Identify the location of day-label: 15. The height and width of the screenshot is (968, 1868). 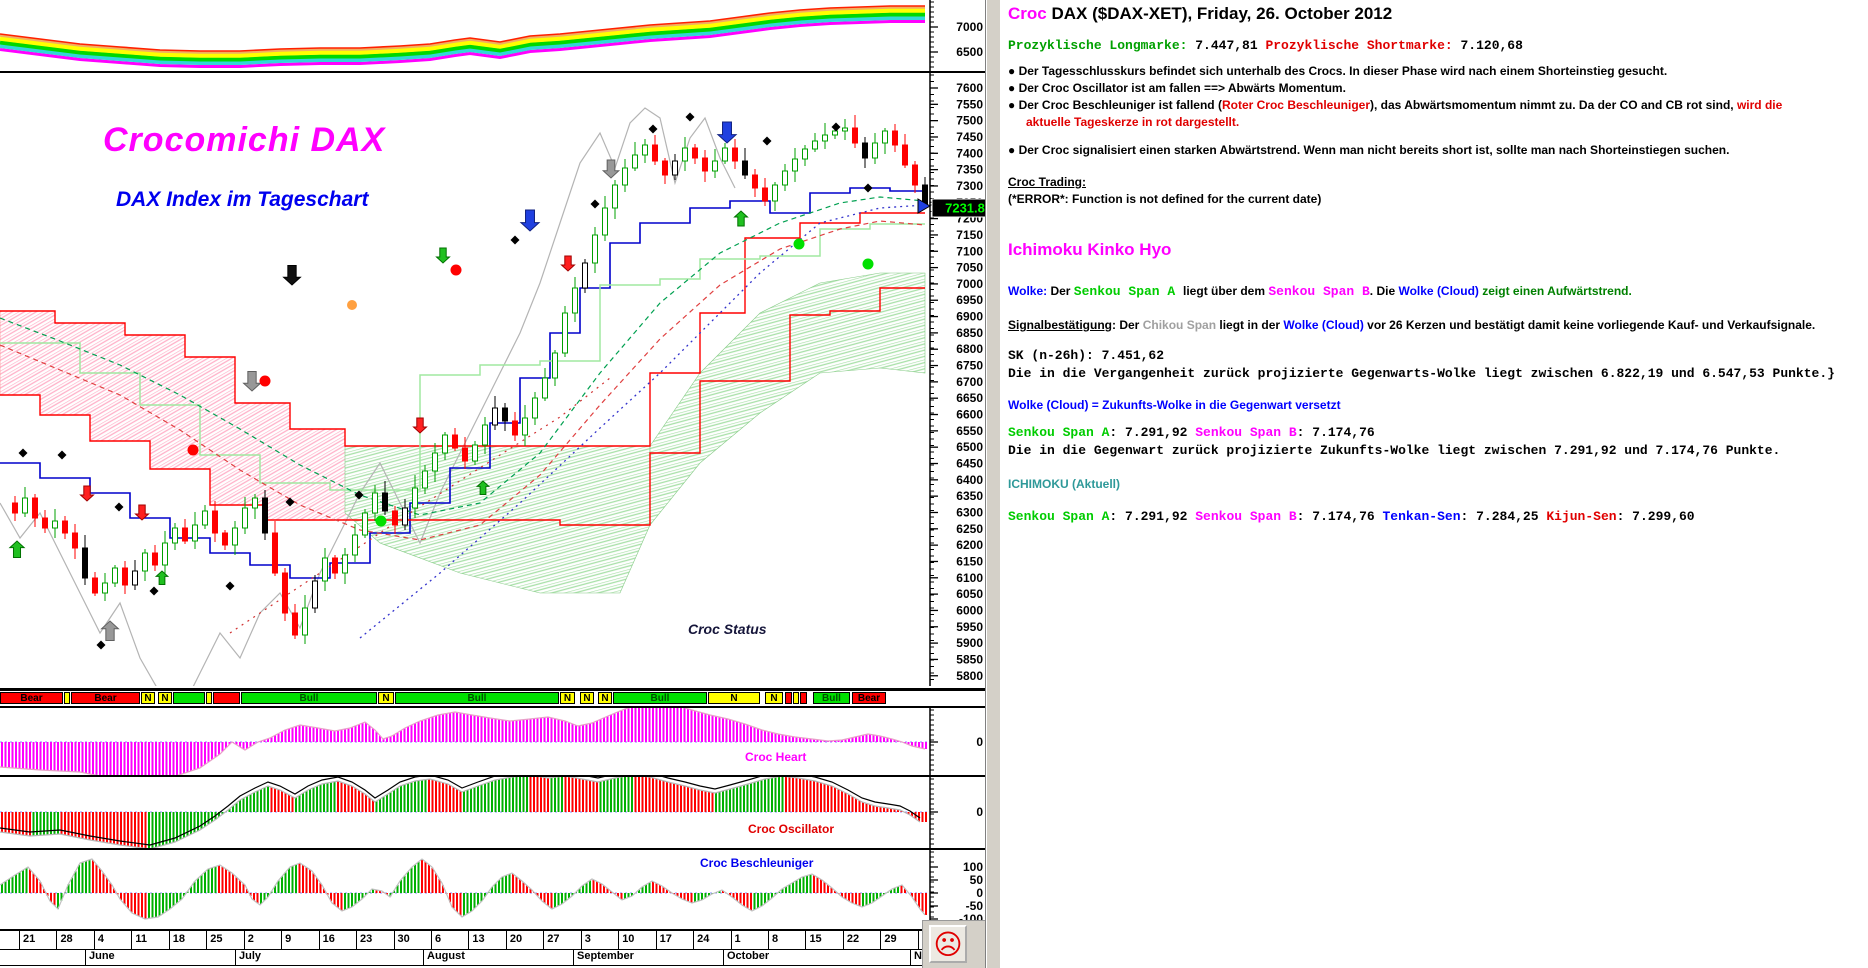
(815, 939).